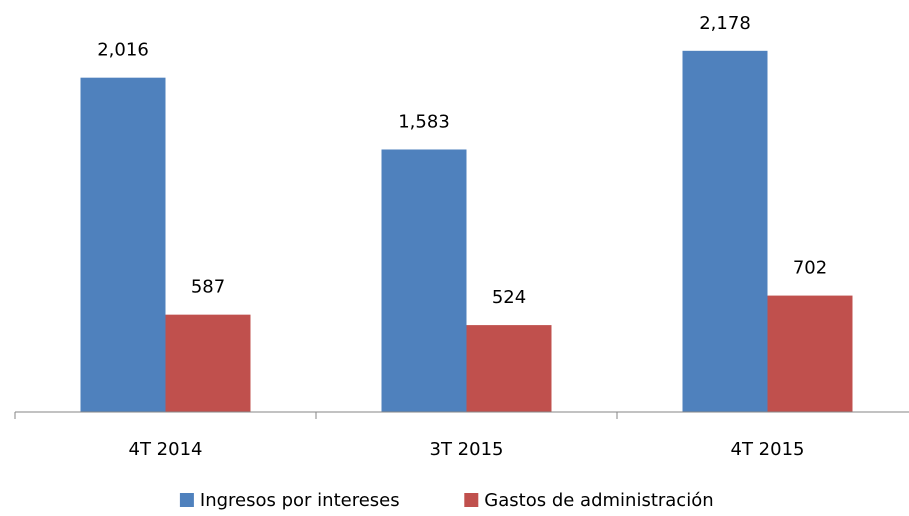 This screenshot has height=516, width=909. I want to click on x-tick-label: 4T 2015, so click(768, 449).